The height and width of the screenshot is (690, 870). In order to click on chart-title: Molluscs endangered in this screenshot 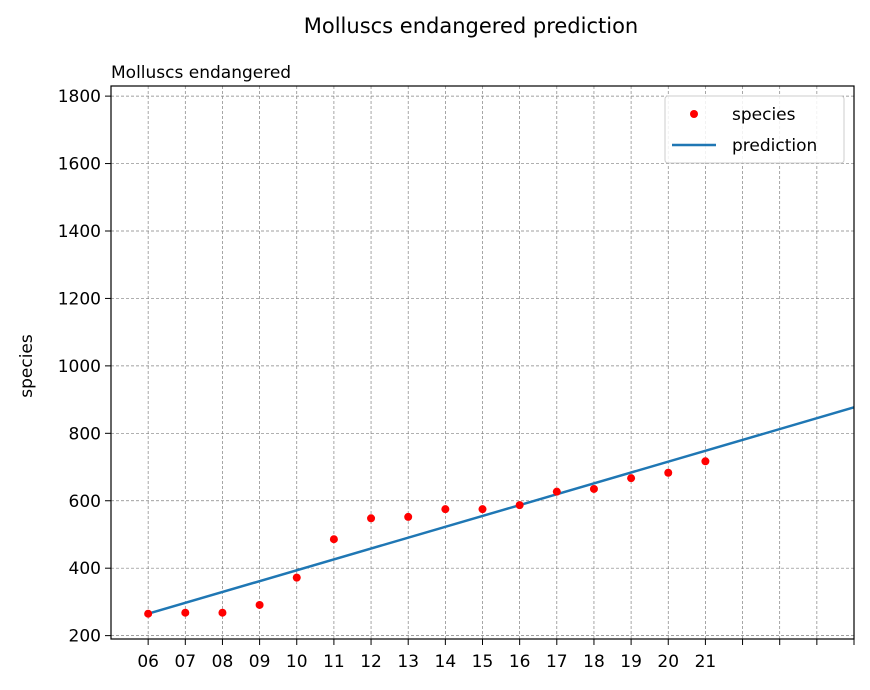, I will do `click(201, 73)`.